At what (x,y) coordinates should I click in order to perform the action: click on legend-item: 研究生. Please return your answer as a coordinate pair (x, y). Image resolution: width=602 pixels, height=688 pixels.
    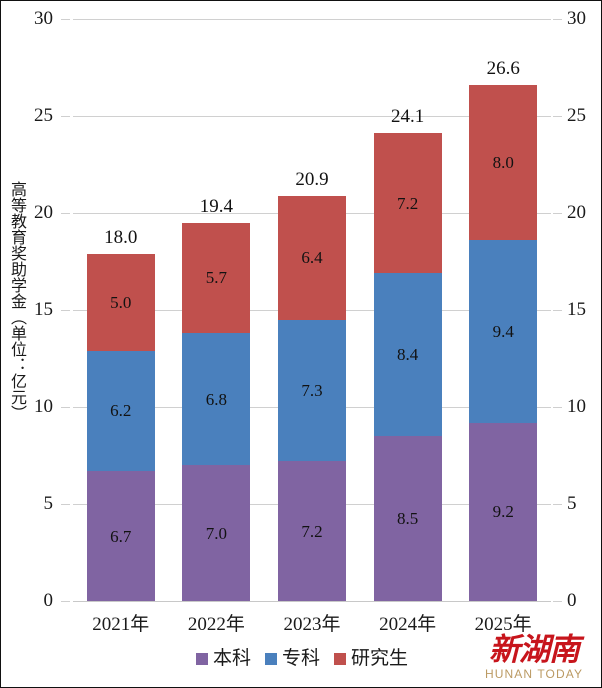
    Looking at the image, I should click on (371, 658).